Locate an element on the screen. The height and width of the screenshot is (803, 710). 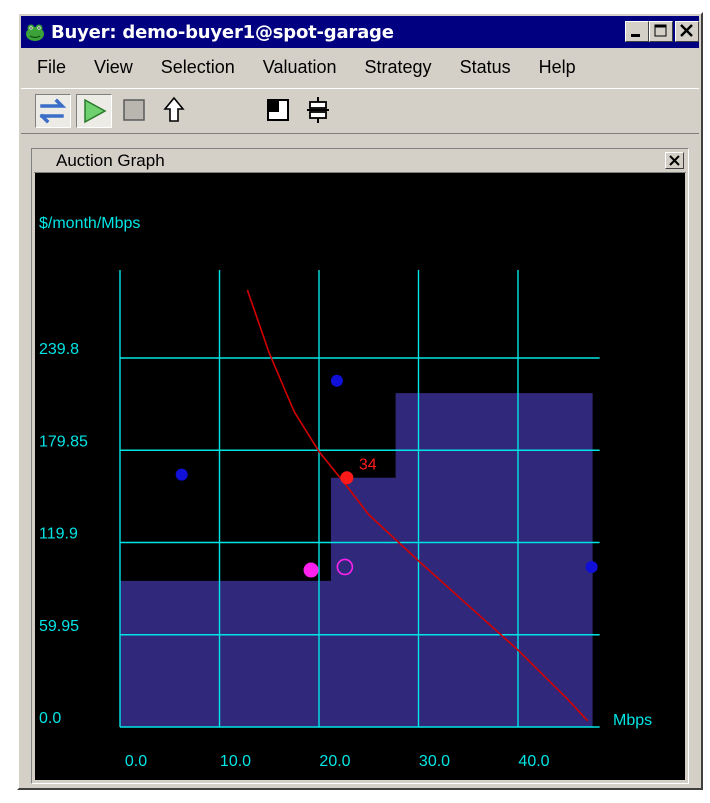
target-bid-ring is located at coordinates (345, 567).